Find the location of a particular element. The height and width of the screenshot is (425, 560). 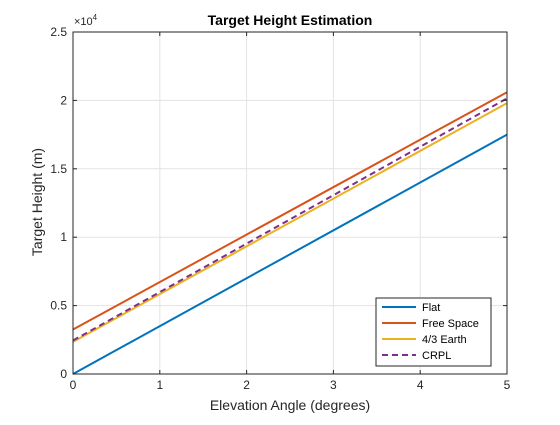

y-axis-label: Target Height (m) is located at coordinates (37, 202).